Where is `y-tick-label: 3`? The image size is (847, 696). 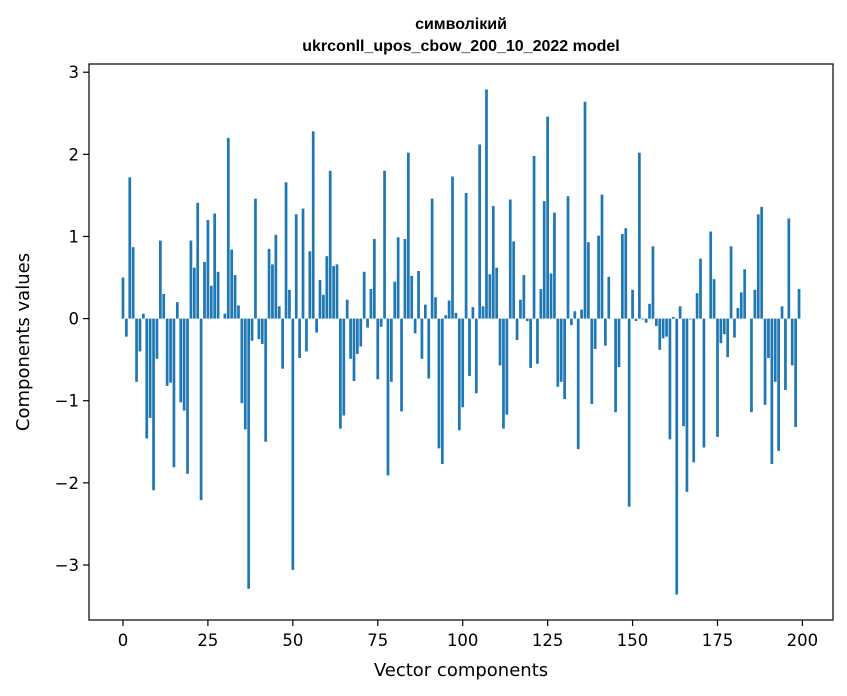 y-tick-label: 3 is located at coordinates (74, 72).